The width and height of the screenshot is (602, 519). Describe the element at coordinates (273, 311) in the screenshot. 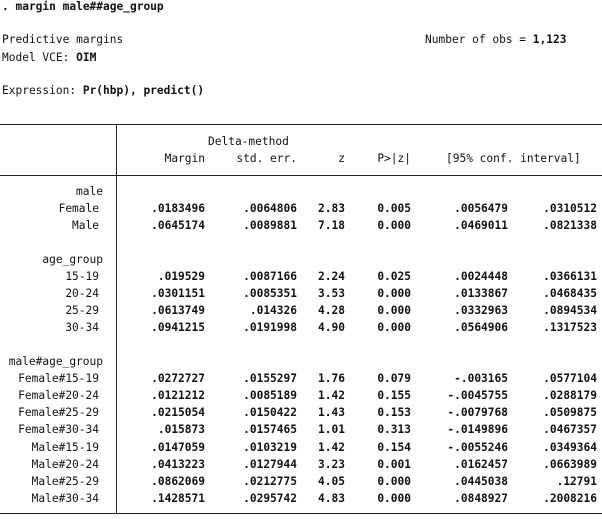

I see `cell-std-err: .014326` at that location.